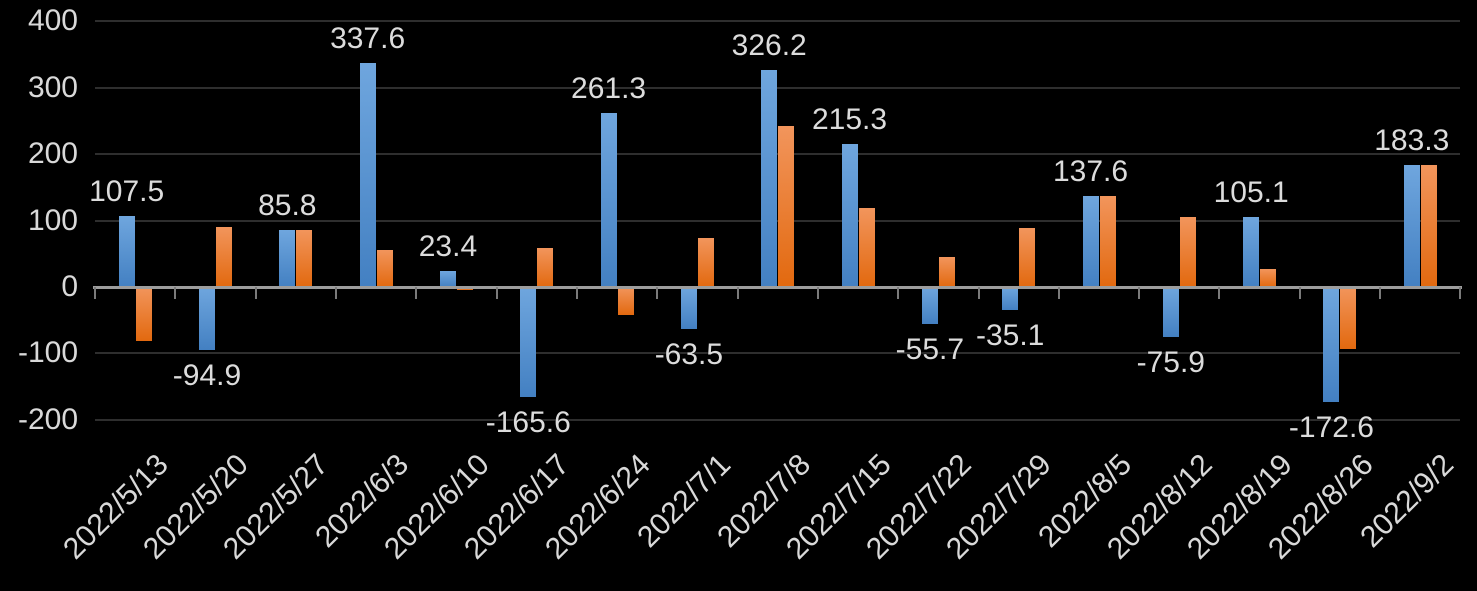 The width and height of the screenshot is (1477, 591). What do you see at coordinates (545, 267) in the screenshot?
I see `bar-orange-2022/6/17` at bounding box center [545, 267].